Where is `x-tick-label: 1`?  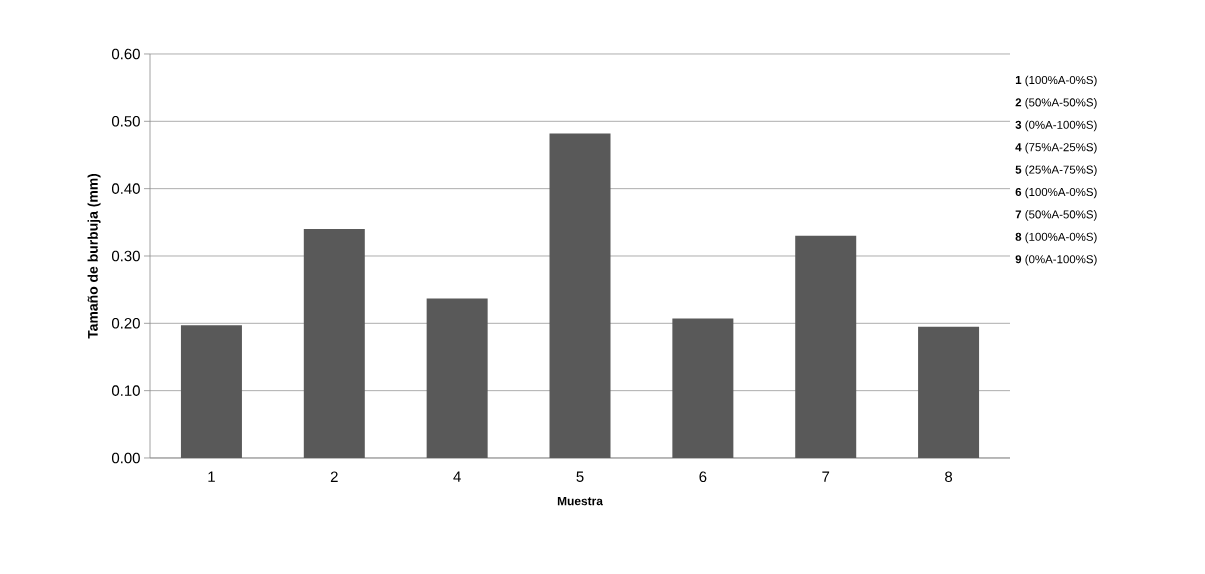 x-tick-label: 1 is located at coordinates (211, 476).